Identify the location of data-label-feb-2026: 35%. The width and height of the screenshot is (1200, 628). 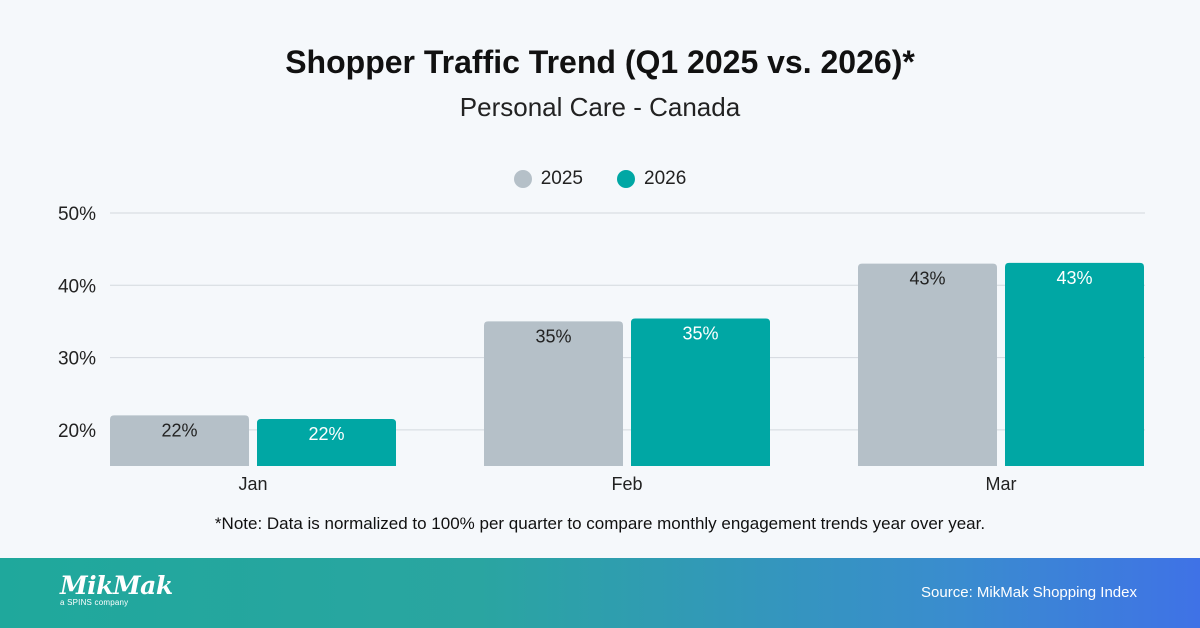
(700, 334).